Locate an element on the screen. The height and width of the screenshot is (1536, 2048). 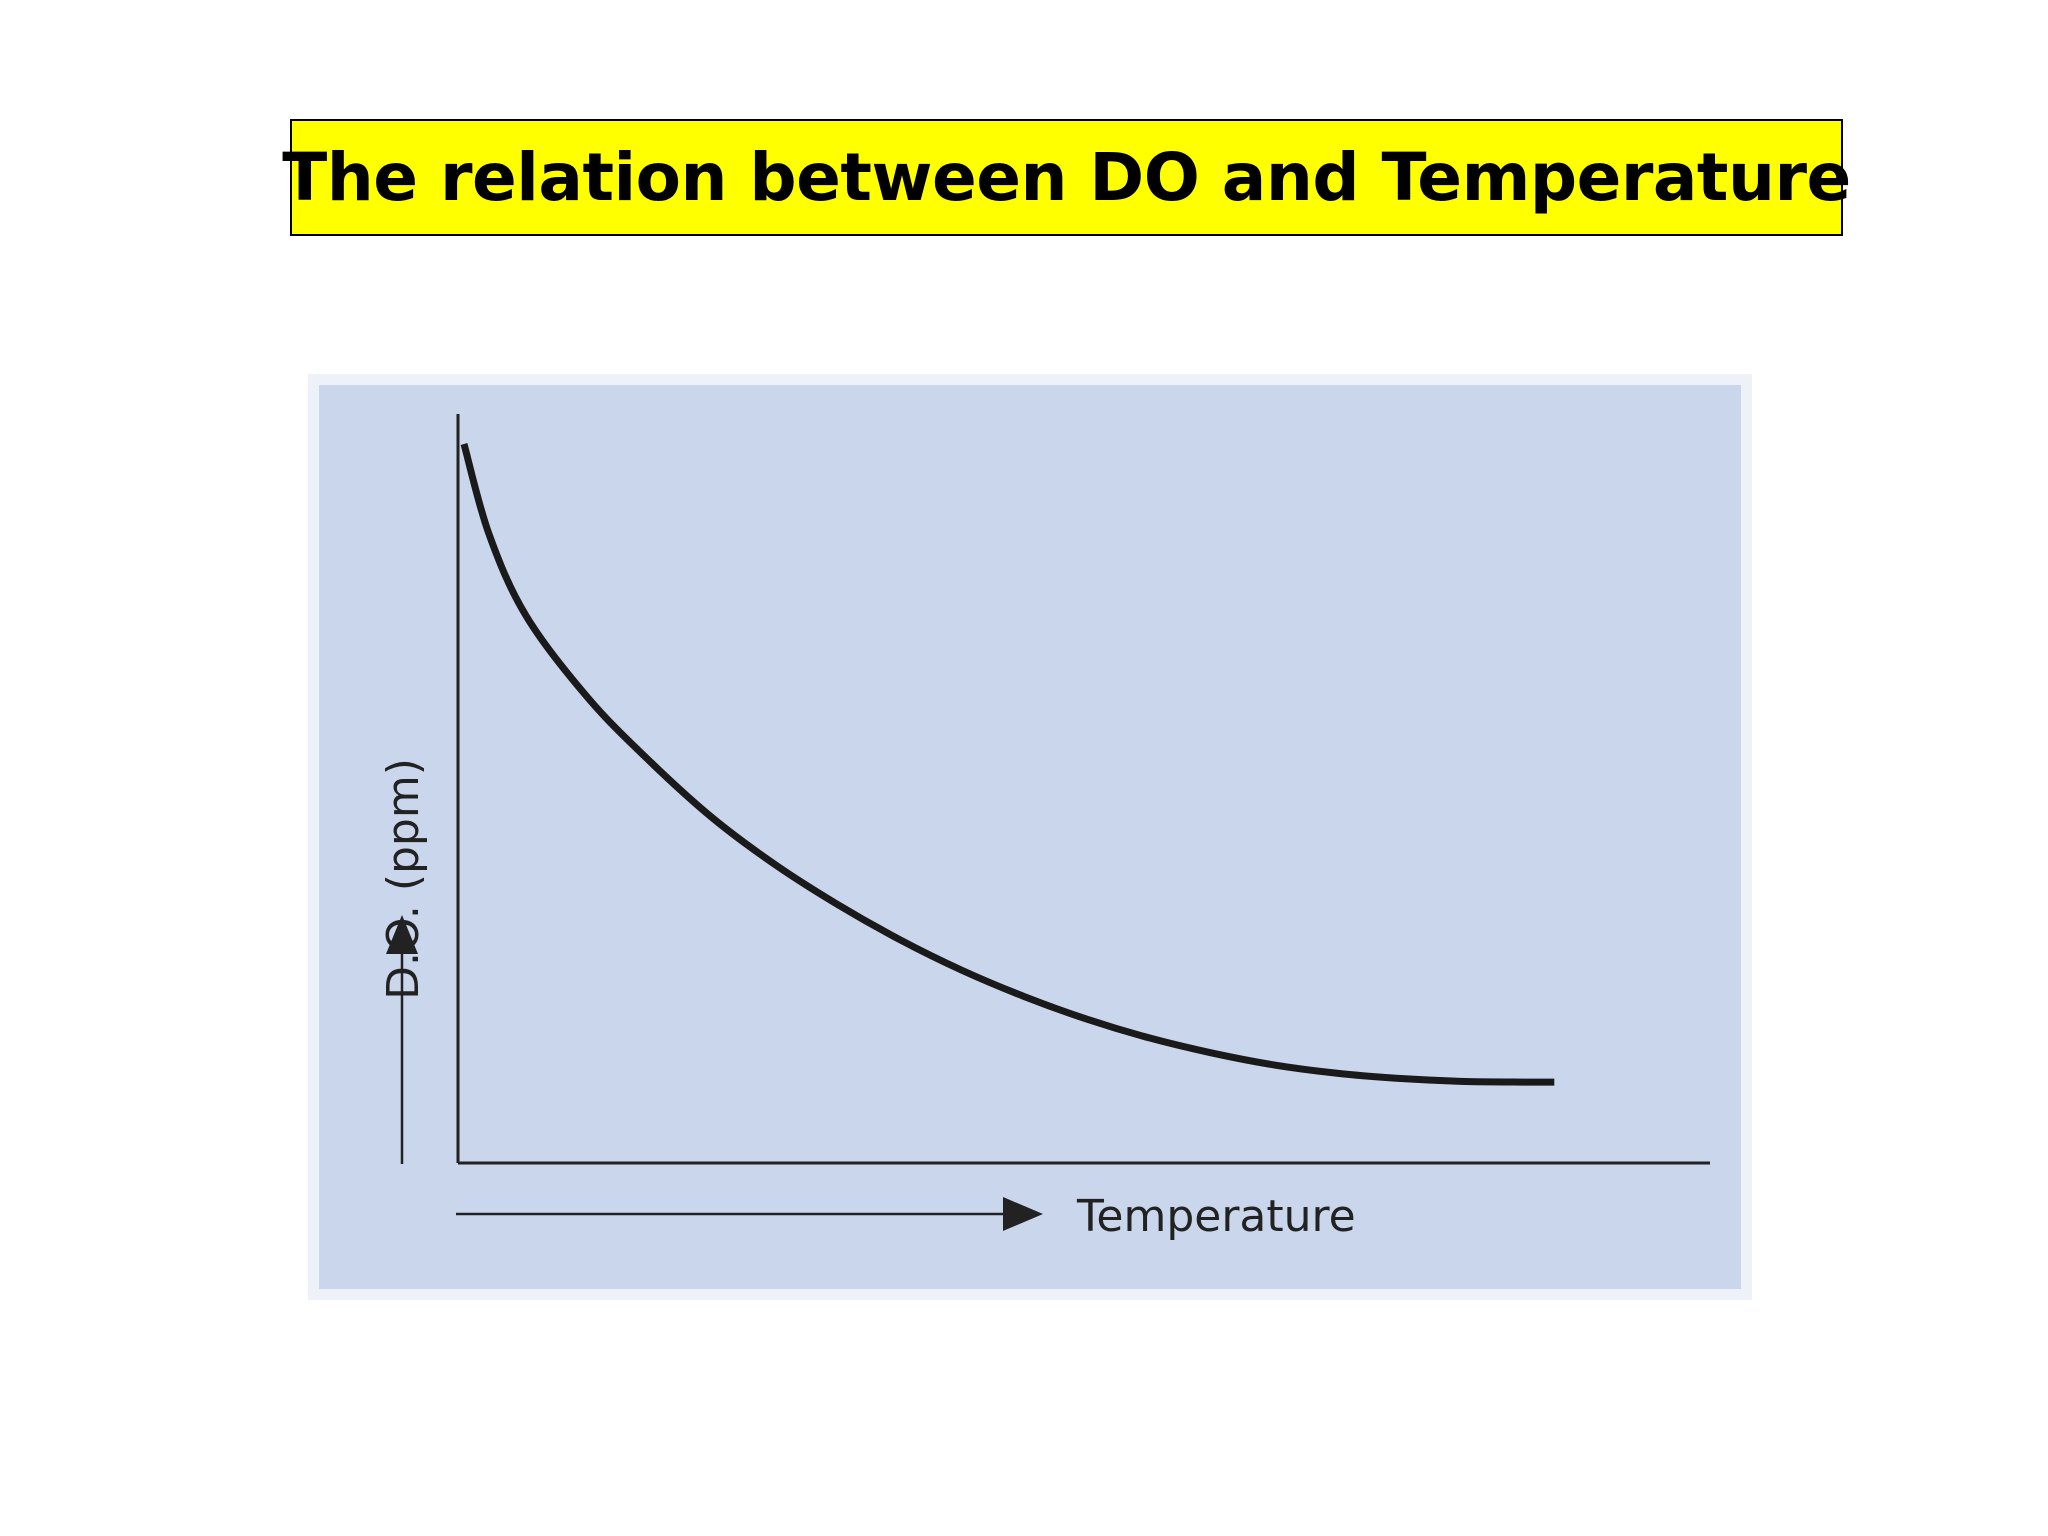
title-box: The relation between DO and Temperature is located at coordinates (1066, 177).